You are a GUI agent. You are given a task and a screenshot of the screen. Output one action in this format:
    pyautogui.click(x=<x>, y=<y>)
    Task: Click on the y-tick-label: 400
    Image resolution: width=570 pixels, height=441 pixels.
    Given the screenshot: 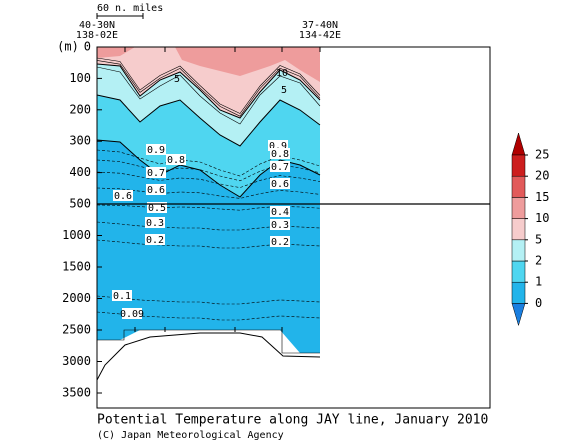 What is the action you would take?
    pyautogui.click(x=80, y=172)
    